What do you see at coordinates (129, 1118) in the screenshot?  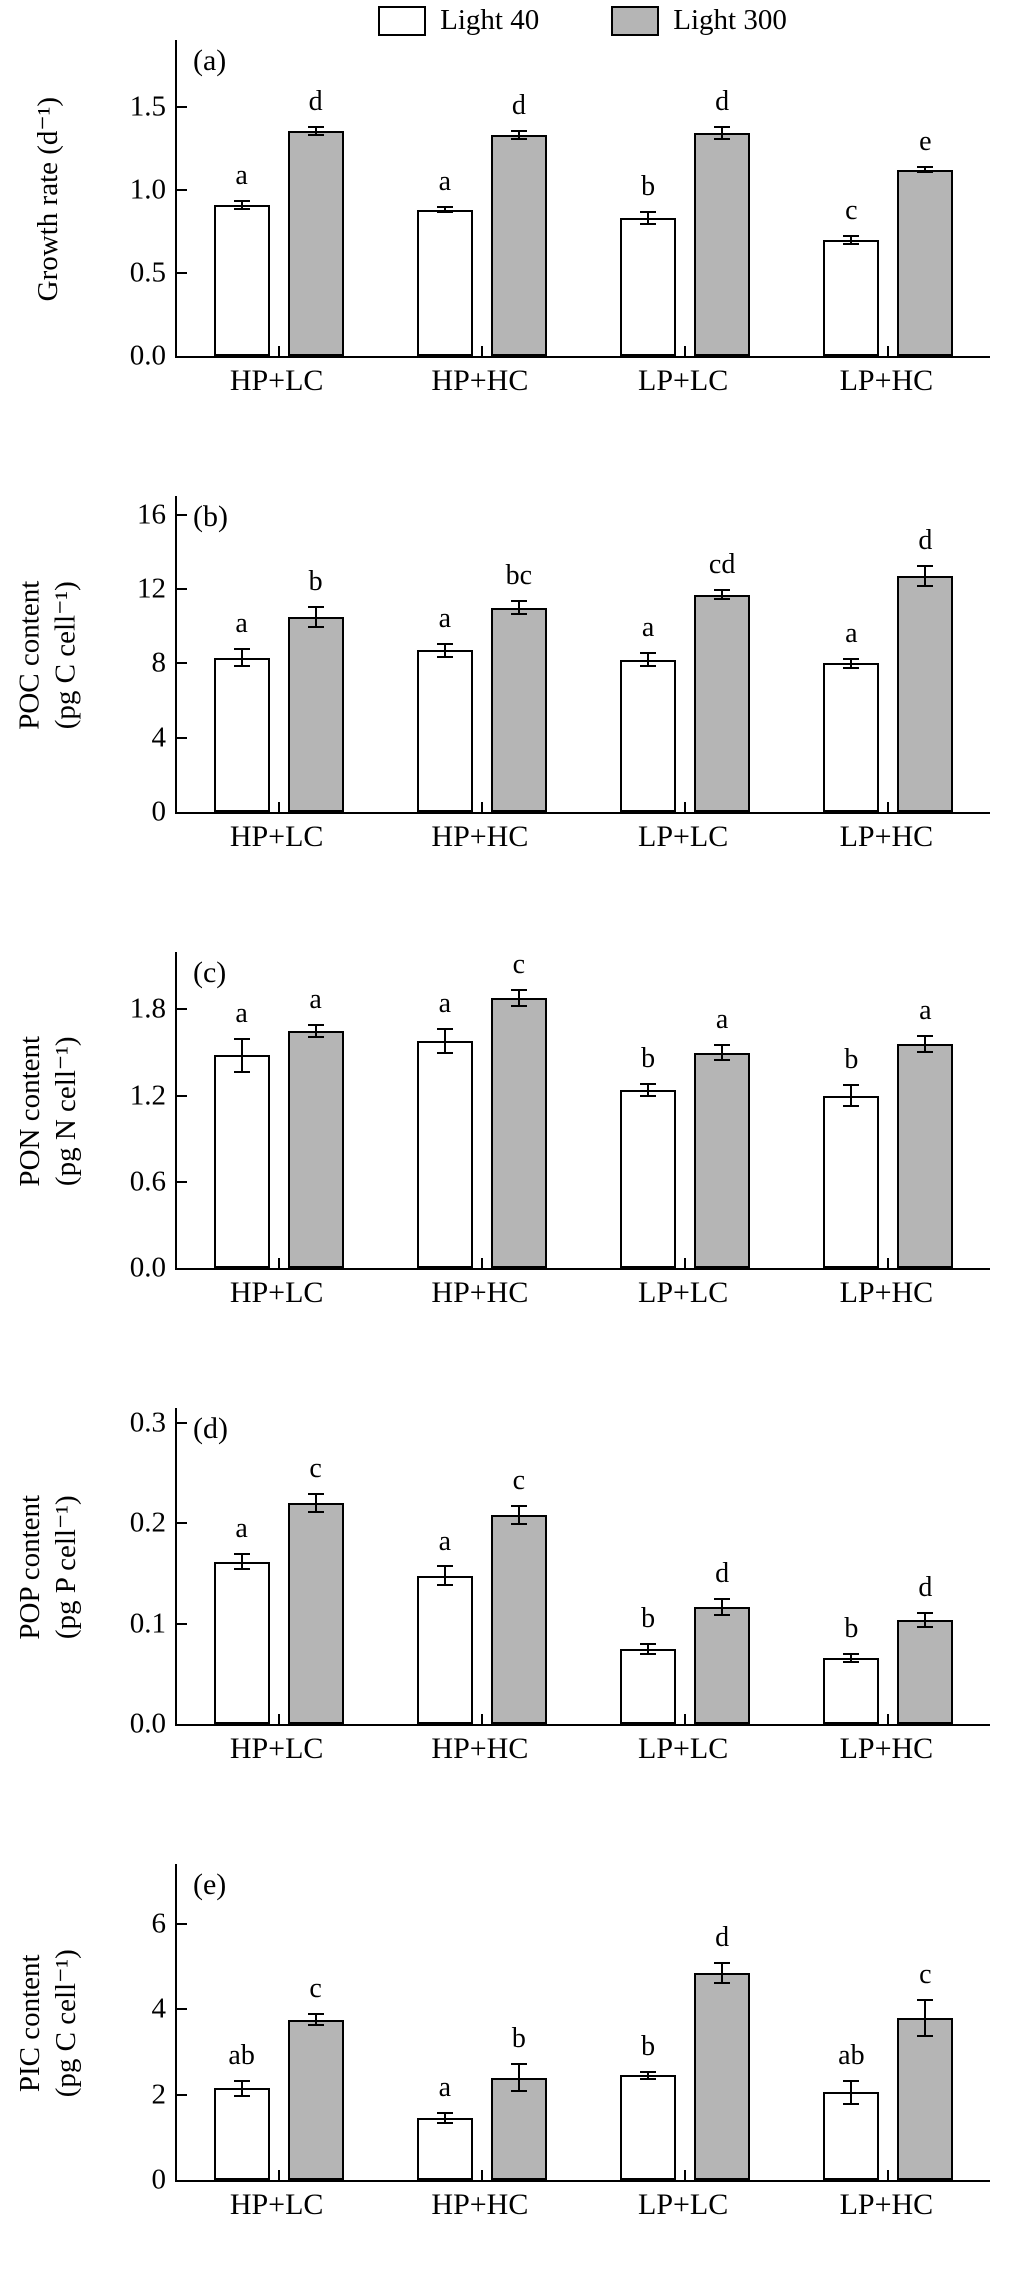 I see `y-axis-tick-labels: 0.0 0.6 1.2 1.8` at bounding box center [129, 1118].